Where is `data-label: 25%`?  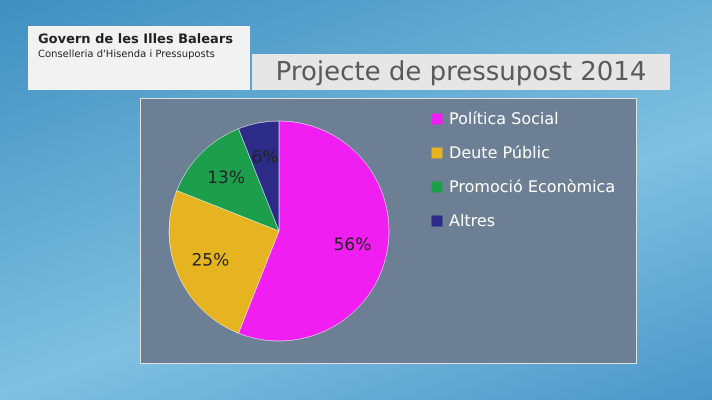 data-label: 25% is located at coordinates (210, 260).